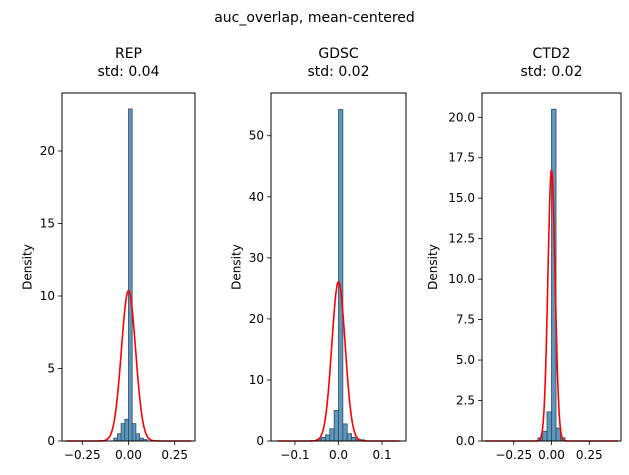 This screenshot has width=629, height=475. What do you see at coordinates (465, 401) in the screenshot?
I see `y-tick-label: 2.5` at bounding box center [465, 401].